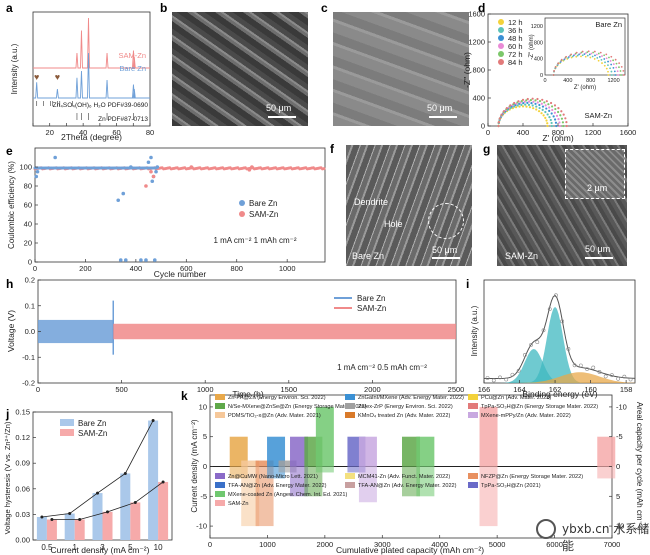  I want to click on x-axis-label: Current density (mA cm⁻²), so click(100, 550).